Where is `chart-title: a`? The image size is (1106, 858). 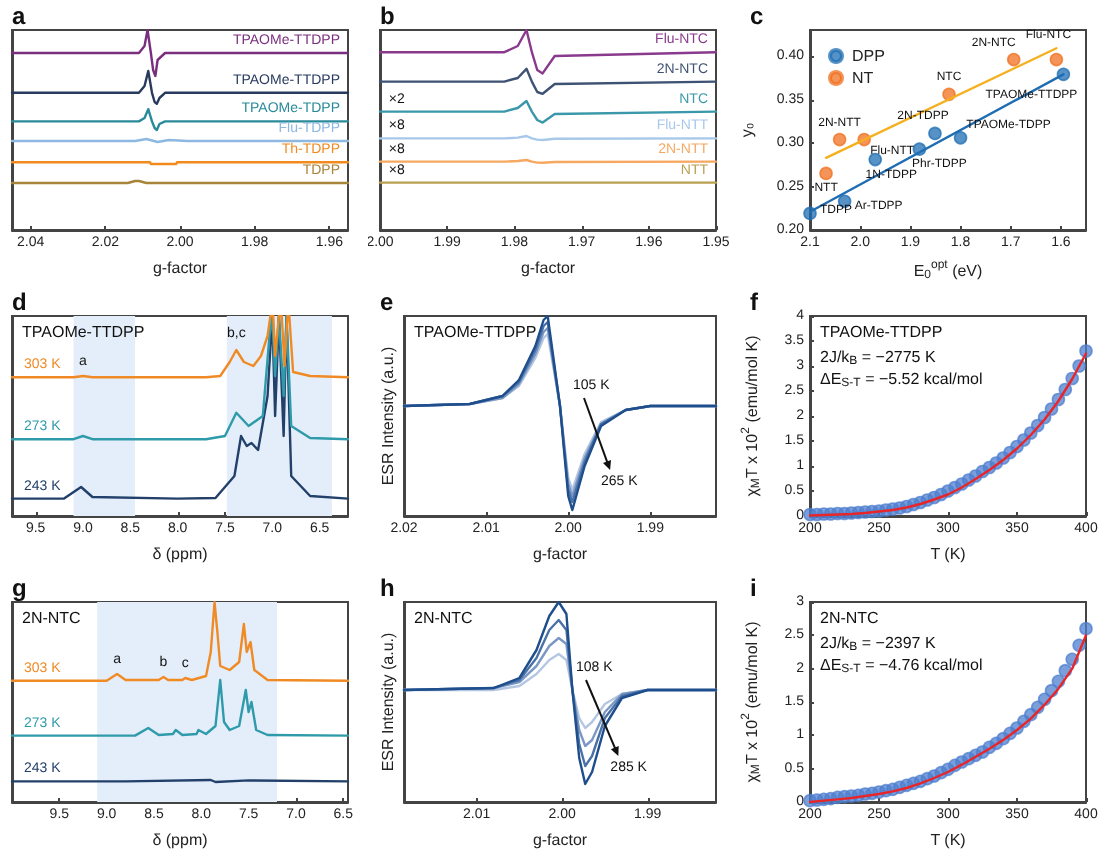 chart-title: a is located at coordinates (19, 16).